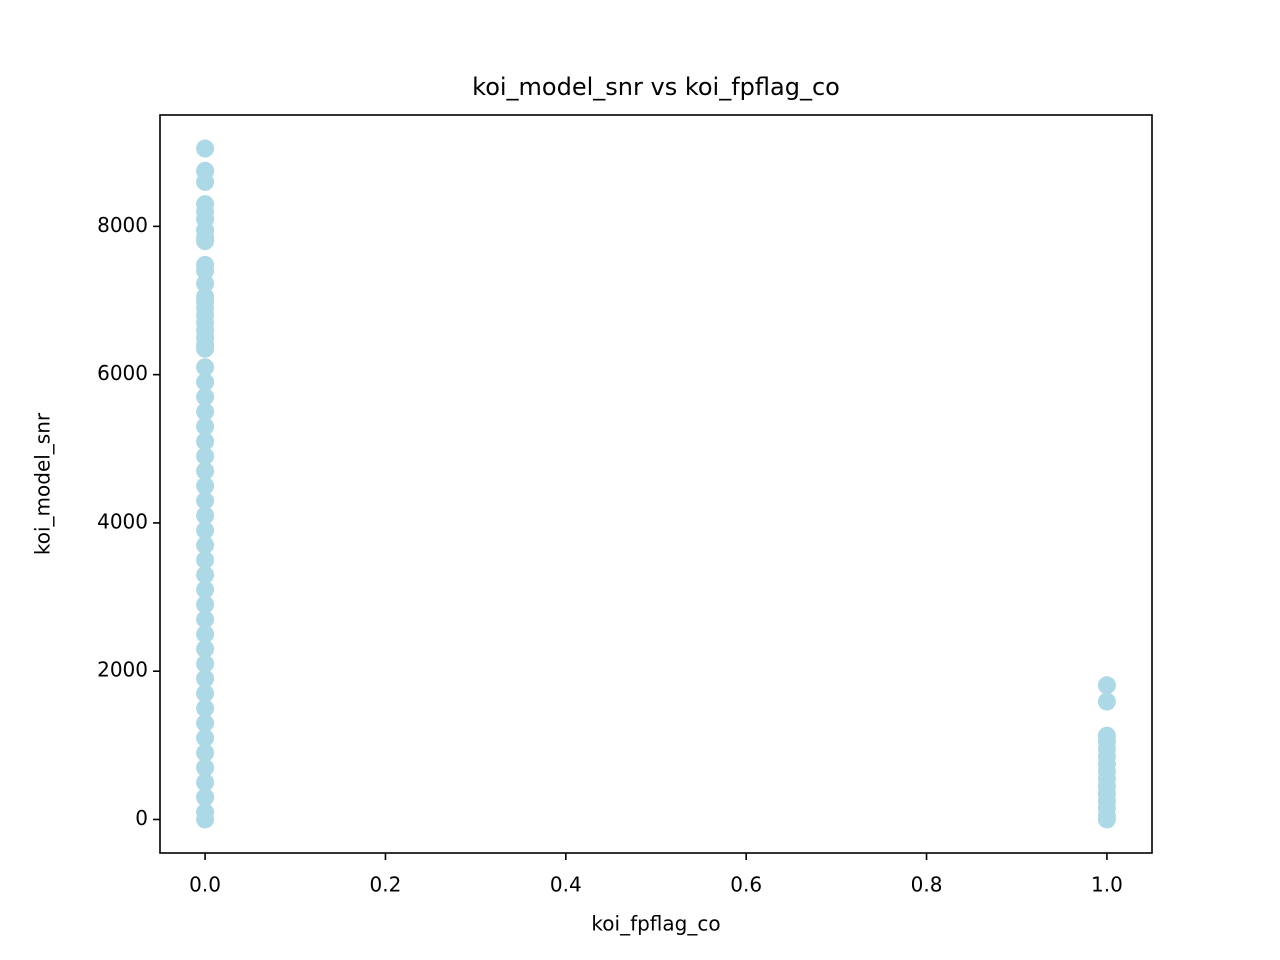 The width and height of the screenshot is (1280, 960). Describe the element at coordinates (746, 885) in the screenshot. I see `x-tick-label: 0.6` at that location.